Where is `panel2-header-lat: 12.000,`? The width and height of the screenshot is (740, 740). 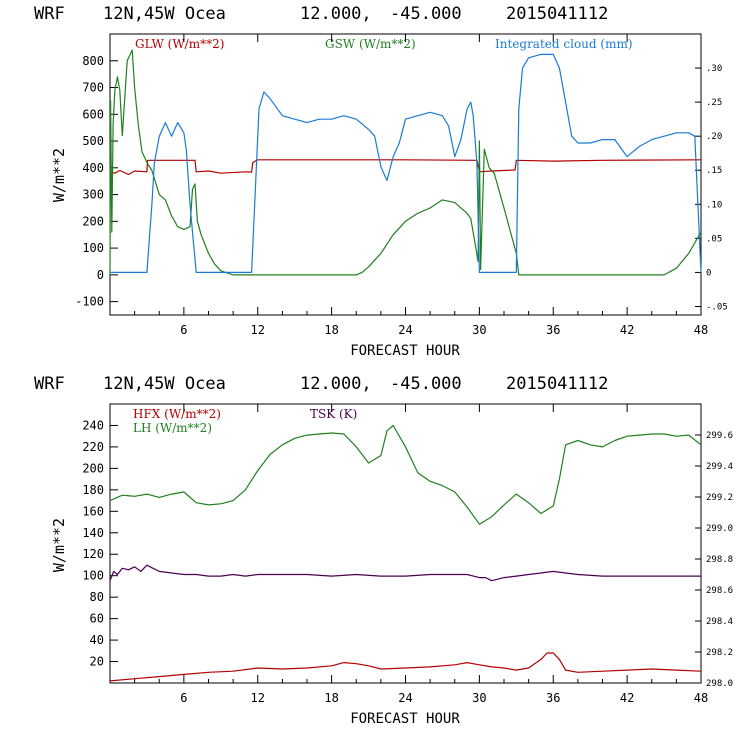
panel2-header-lat: 12.000, is located at coordinates (336, 384).